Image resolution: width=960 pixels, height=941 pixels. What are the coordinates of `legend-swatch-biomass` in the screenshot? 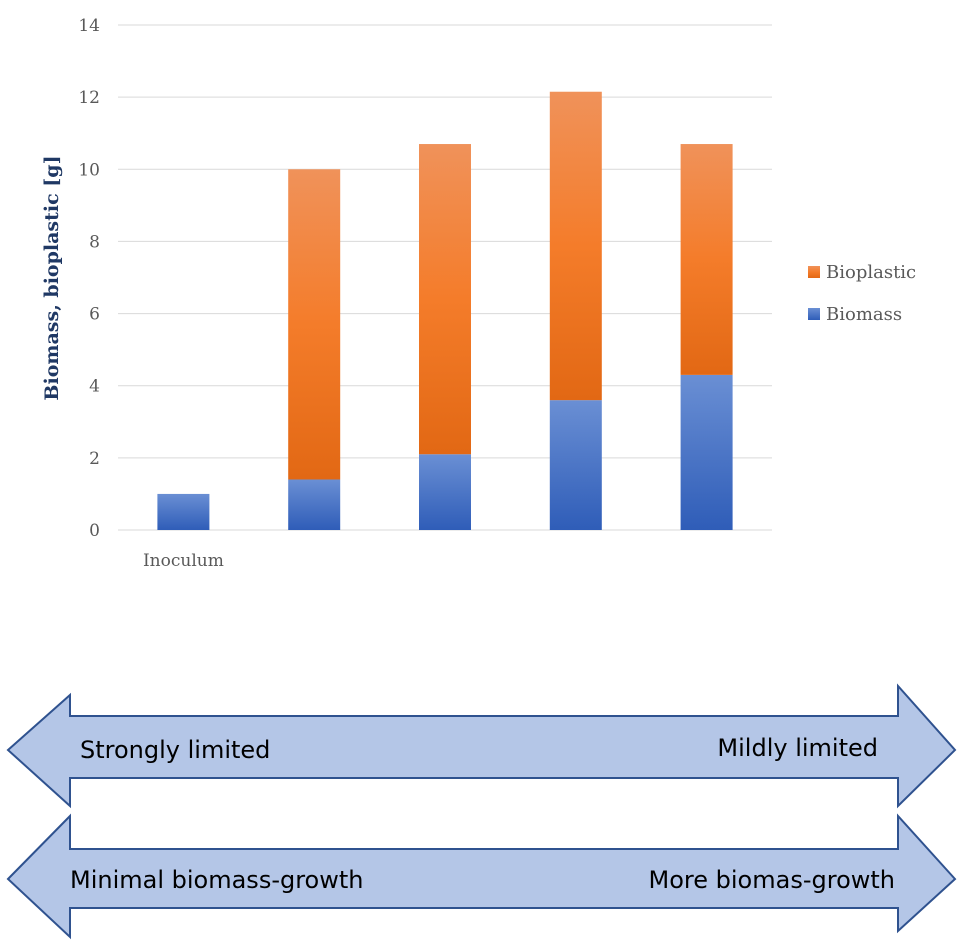 It's located at (814, 314).